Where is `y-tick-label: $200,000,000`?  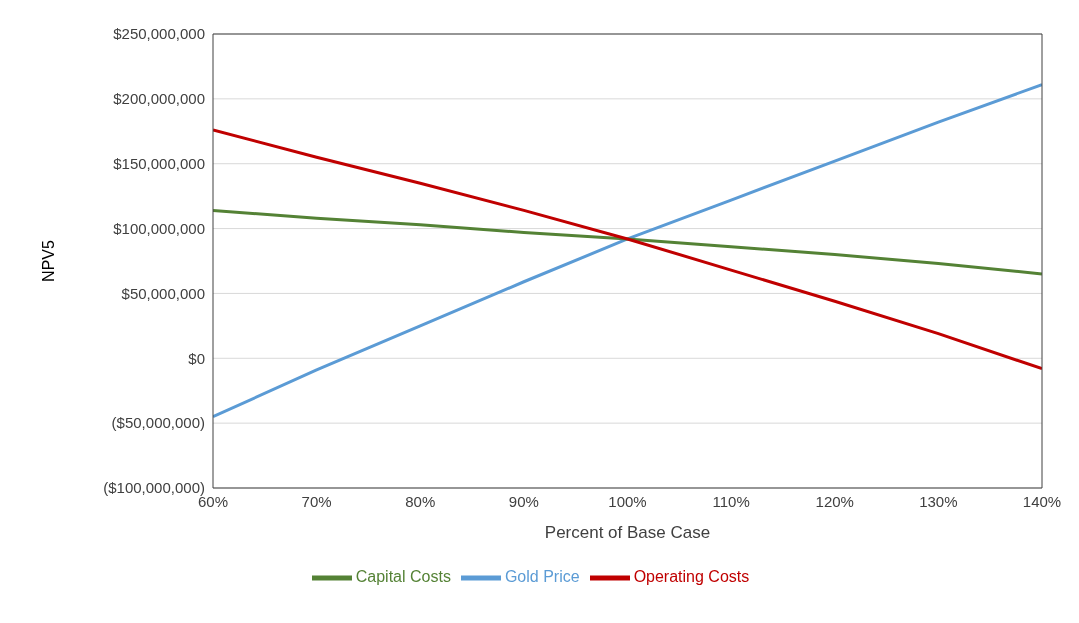
y-tick-label: $200,000,000 is located at coordinates (159, 99).